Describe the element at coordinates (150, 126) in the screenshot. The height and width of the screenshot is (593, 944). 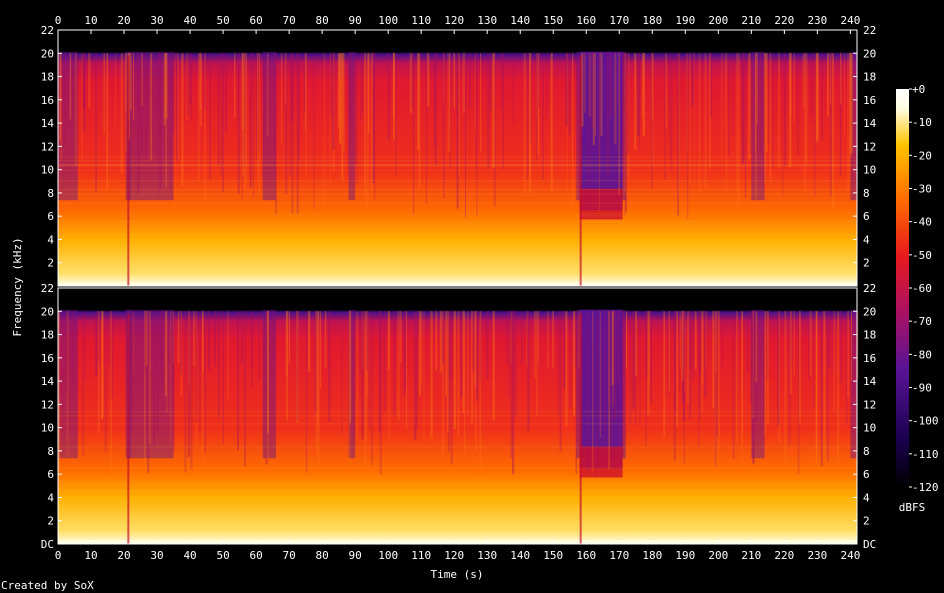
I see `quiet-segment` at that location.